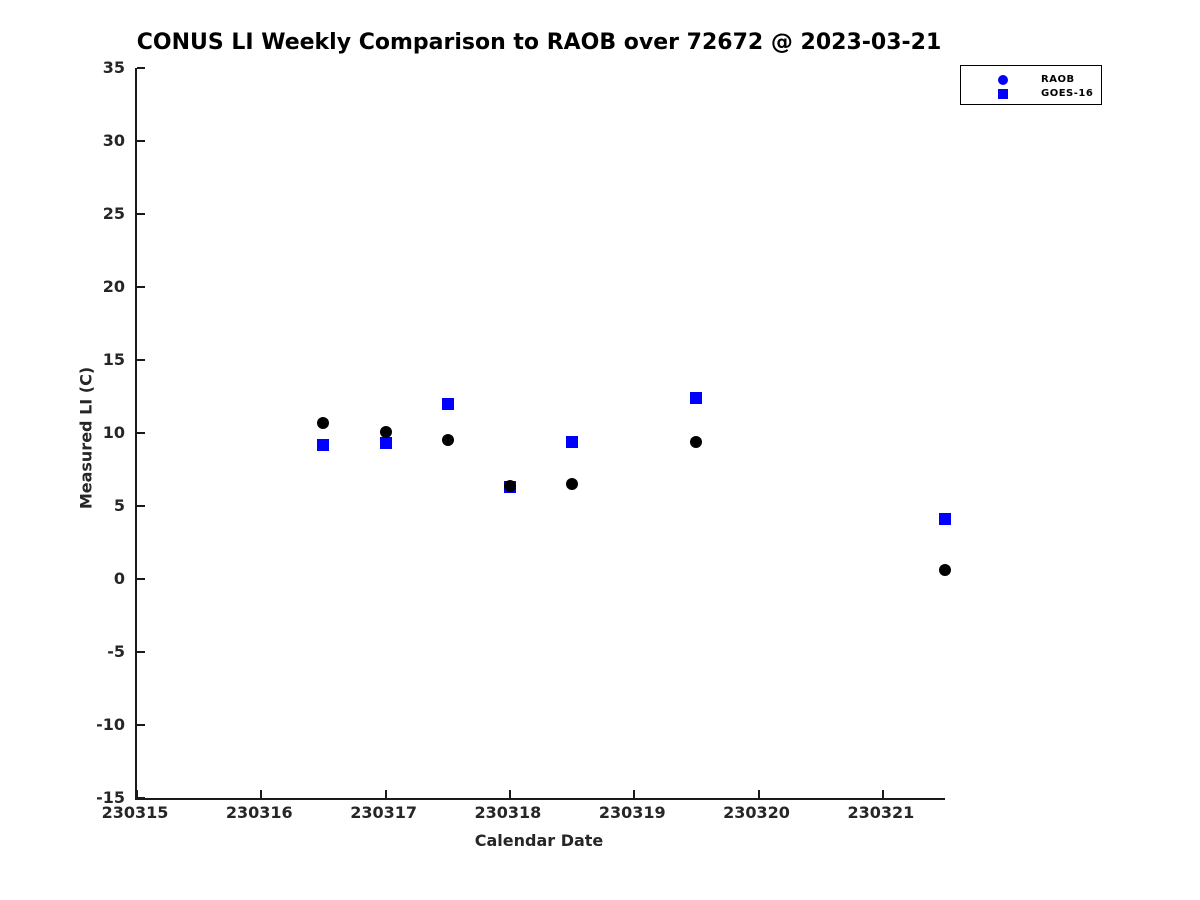 Image resolution: width=1200 pixels, height=900 pixels. Describe the element at coordinates (756, 812) in the screenshot. I see `x-tick-label: 230320` at that location.